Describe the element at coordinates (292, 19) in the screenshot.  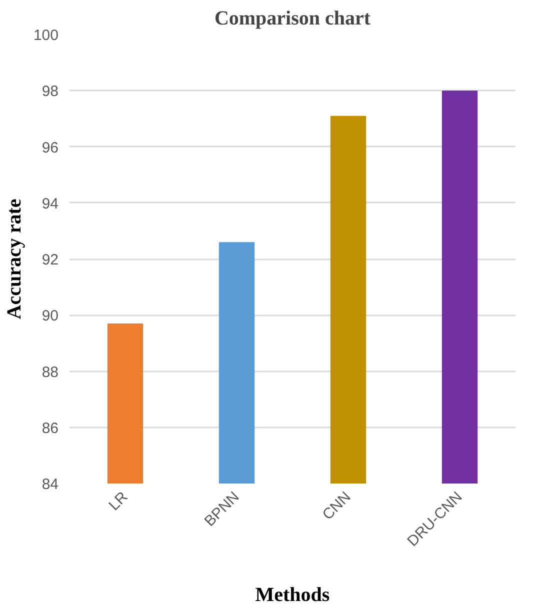
I see `chart-title: Comparison chart` at that location.